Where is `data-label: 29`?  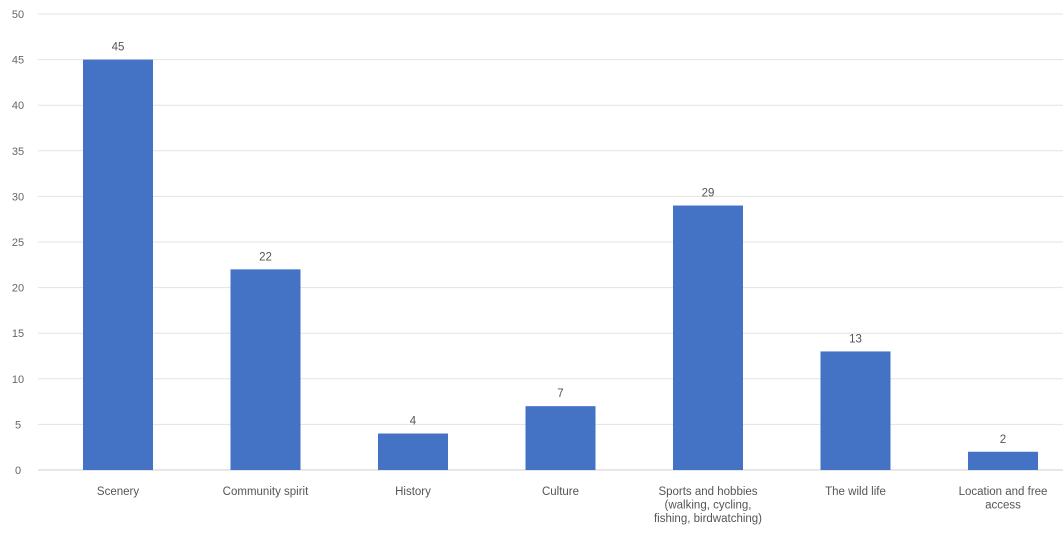
data-label: 29 is located at coordinates (708, 194).